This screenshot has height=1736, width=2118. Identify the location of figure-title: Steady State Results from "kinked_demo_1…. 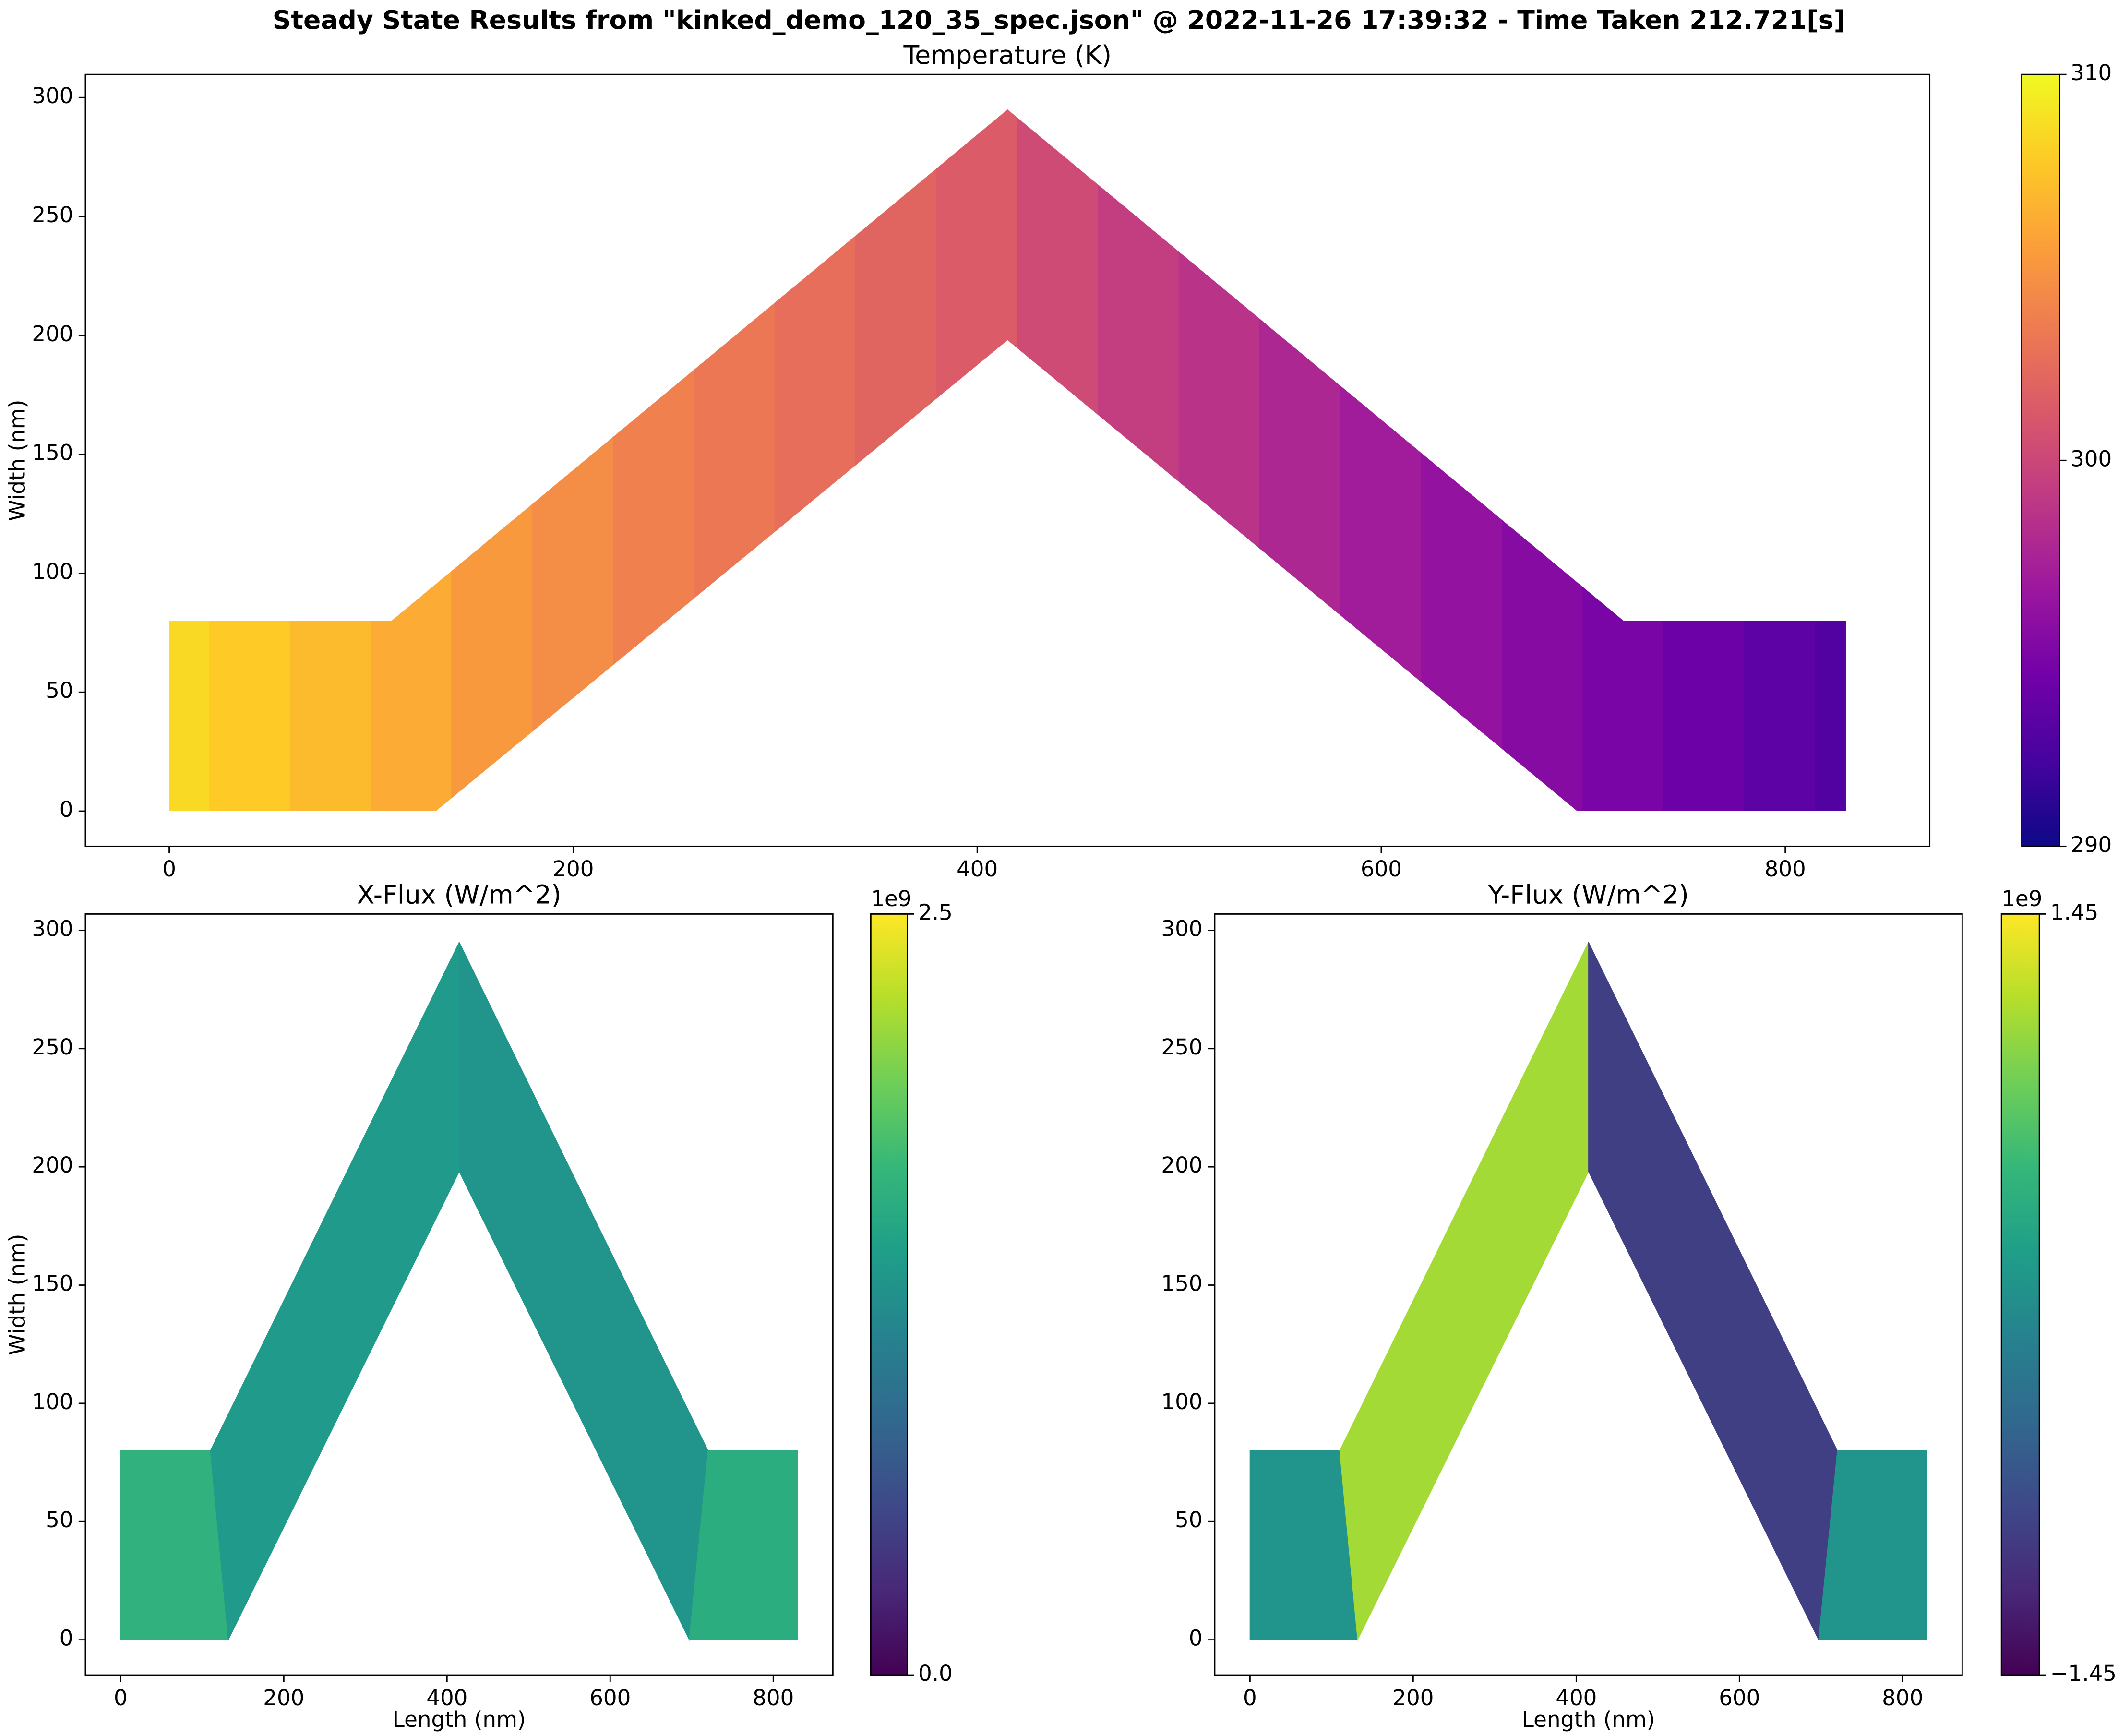
(1059, 20).